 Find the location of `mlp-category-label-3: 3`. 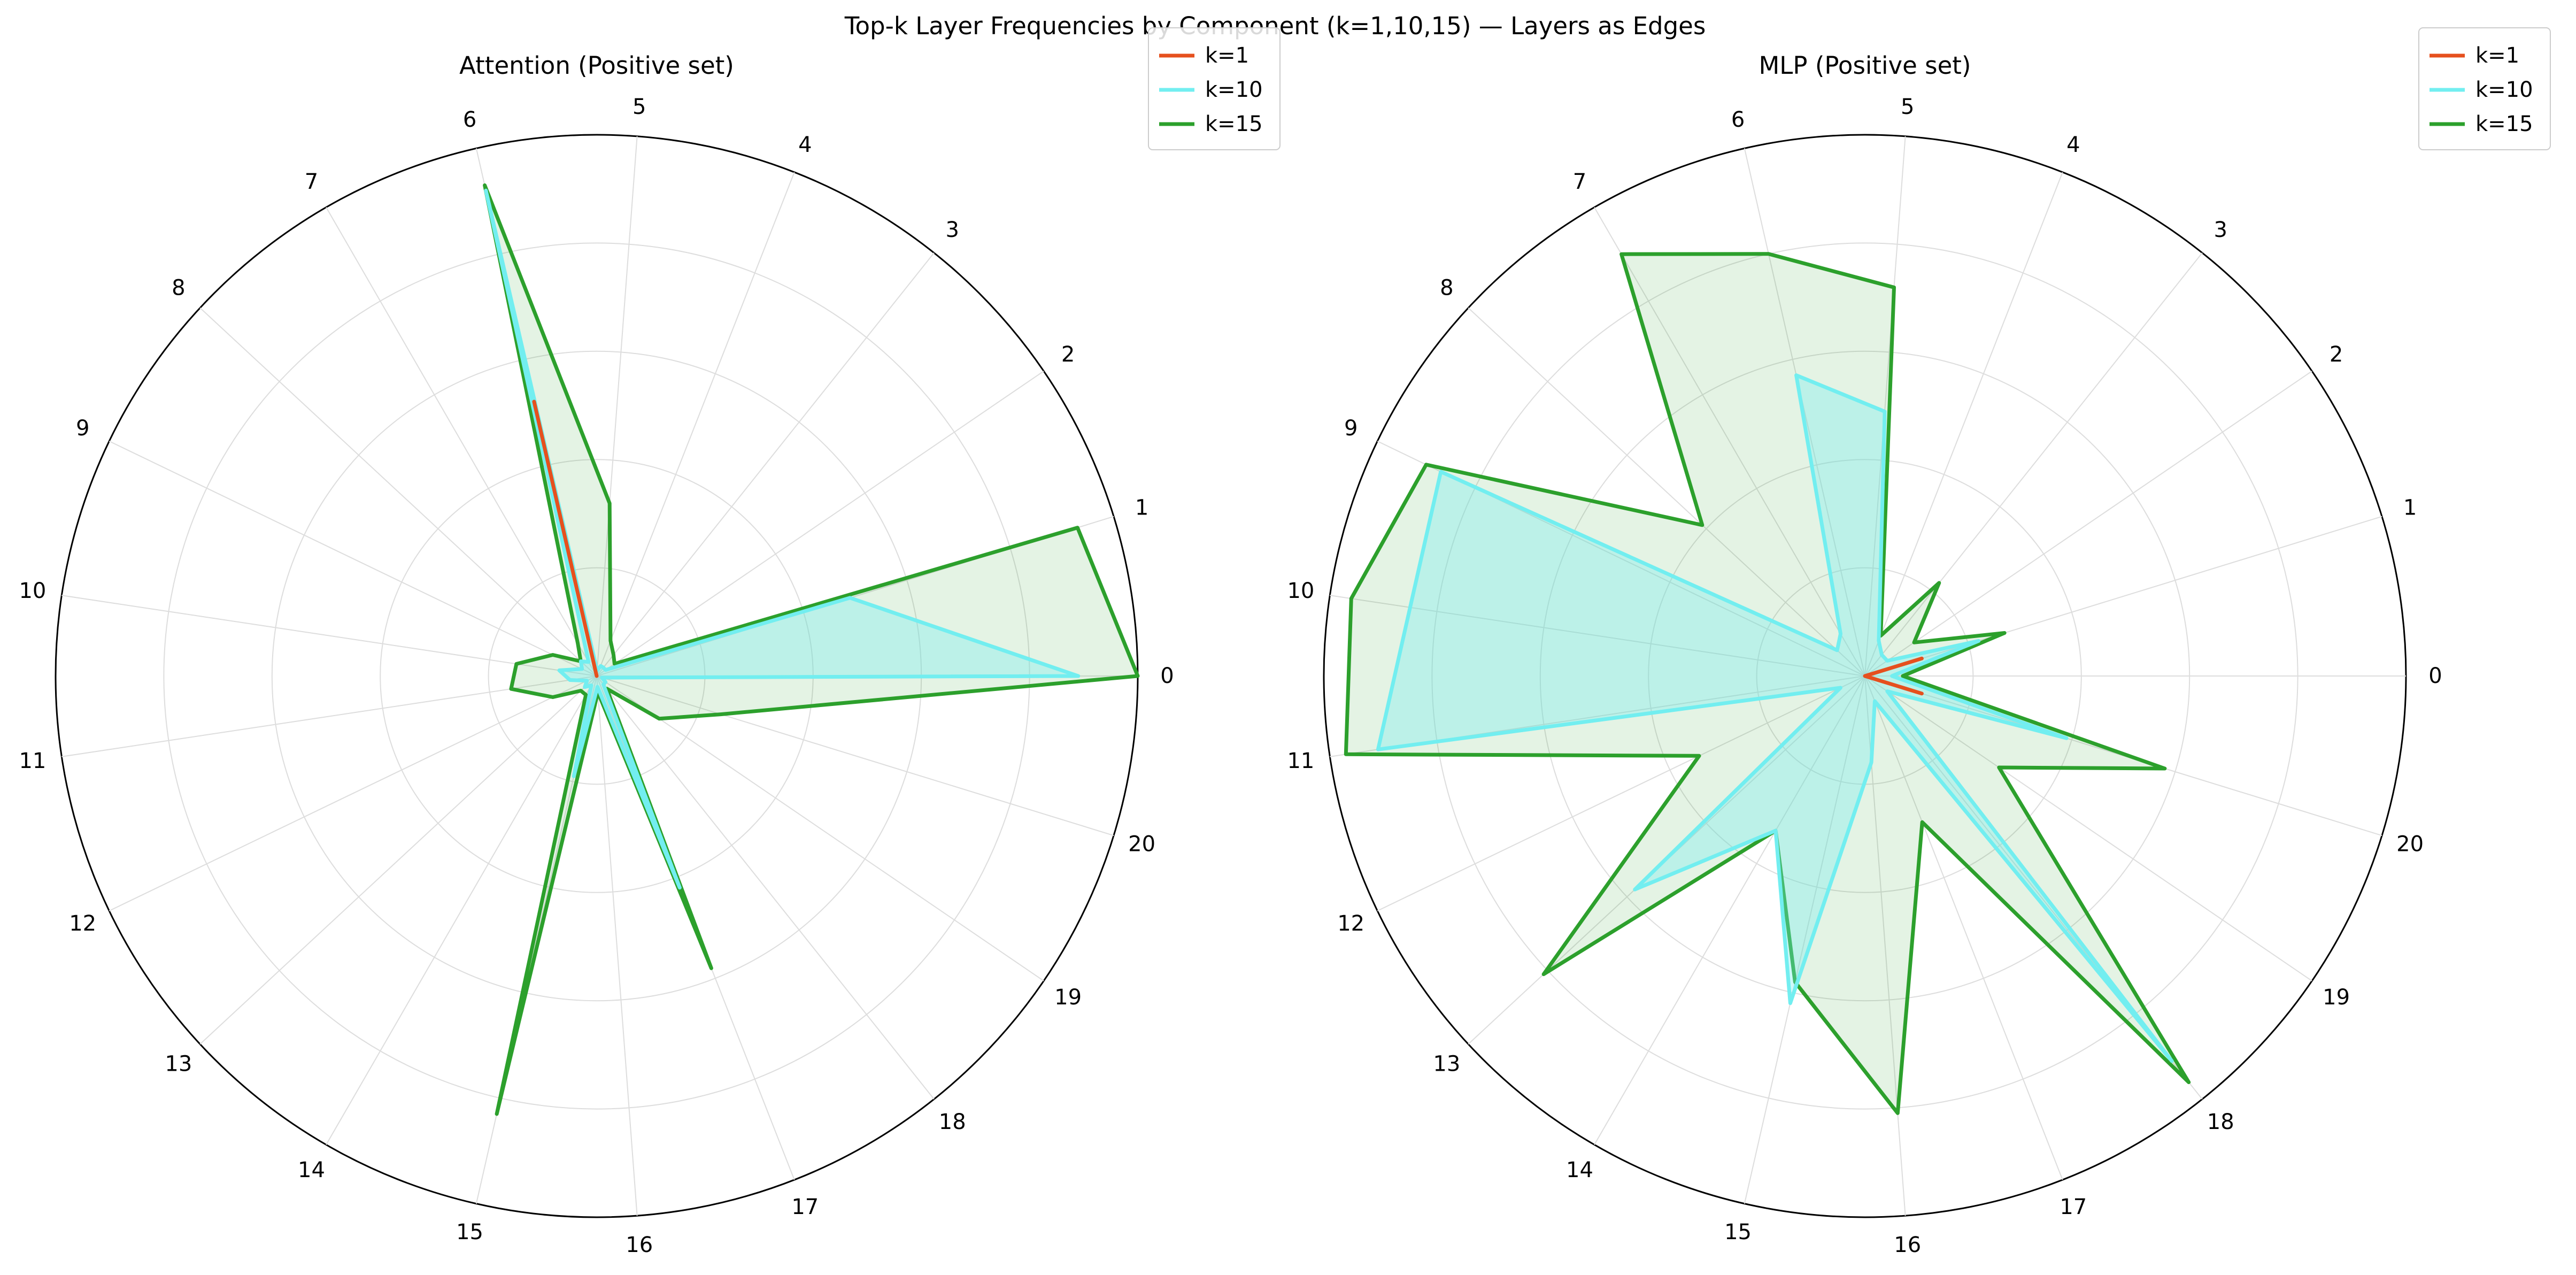

mlp-category-label-3: 3 is located at coordinates (2220, 230).